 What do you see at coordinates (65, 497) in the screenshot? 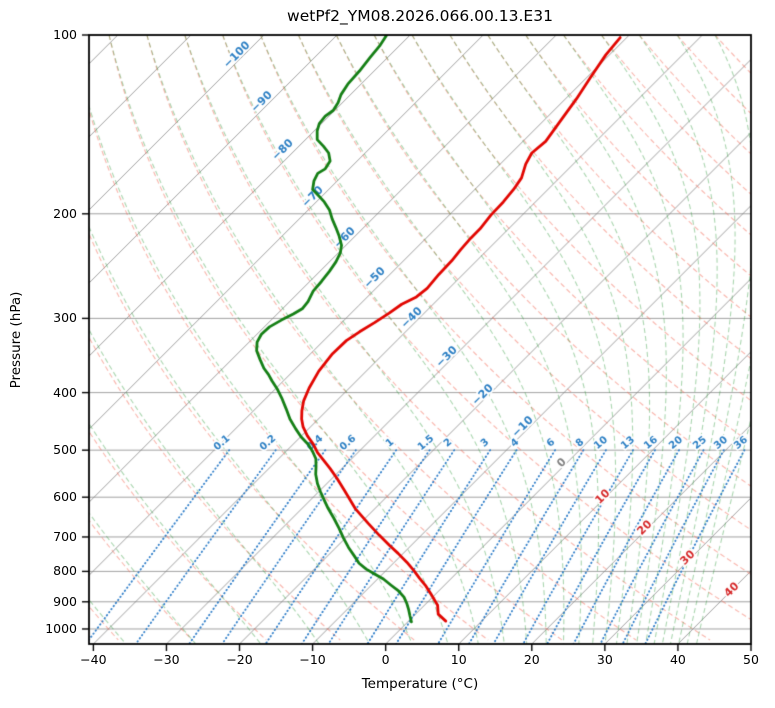
I see `y-tick-label: 600` at bounding box center [65, 497].